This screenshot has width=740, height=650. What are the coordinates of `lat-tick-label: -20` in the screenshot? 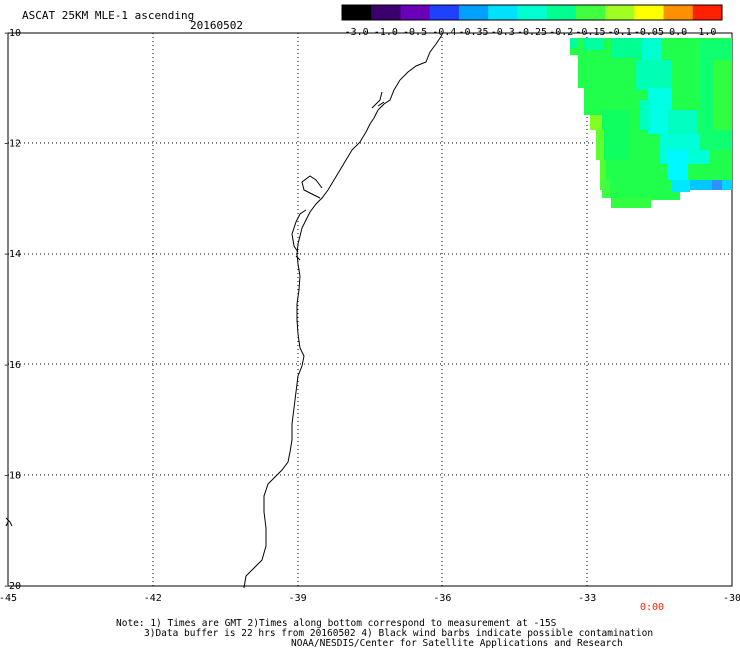 It's located at (12, 586).